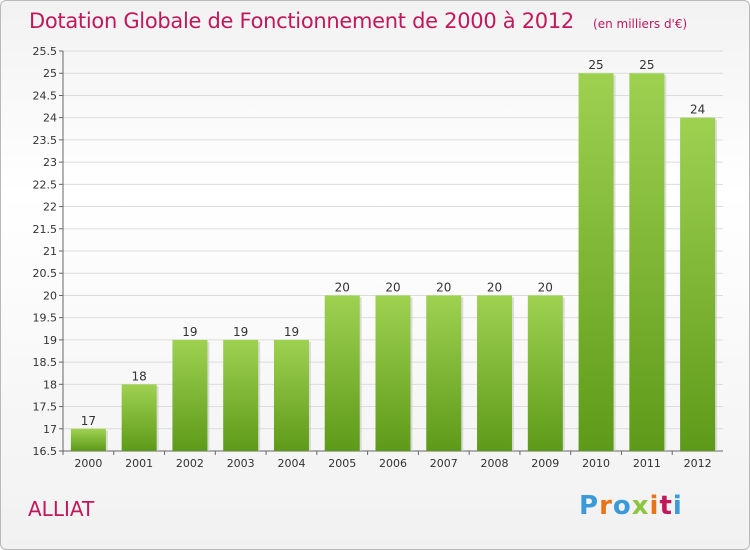 The image size is (750, 550). I want to click on y-tick-label: 17.5, so click(45, 407).